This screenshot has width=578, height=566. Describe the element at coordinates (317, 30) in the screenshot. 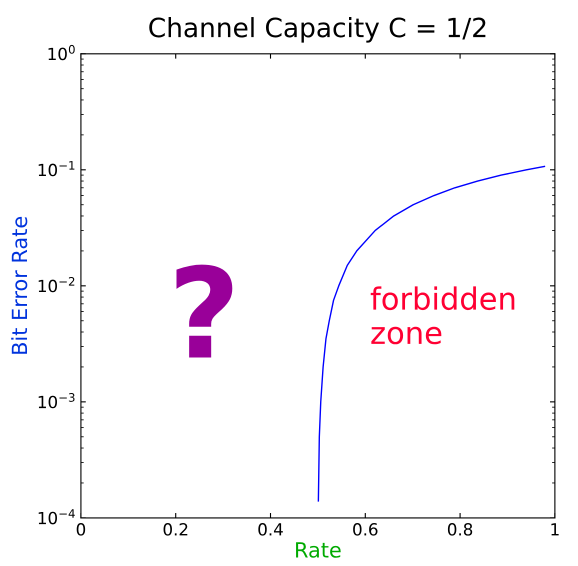

I see `chart-title: Channel Capacity C = 1/2` at that location.